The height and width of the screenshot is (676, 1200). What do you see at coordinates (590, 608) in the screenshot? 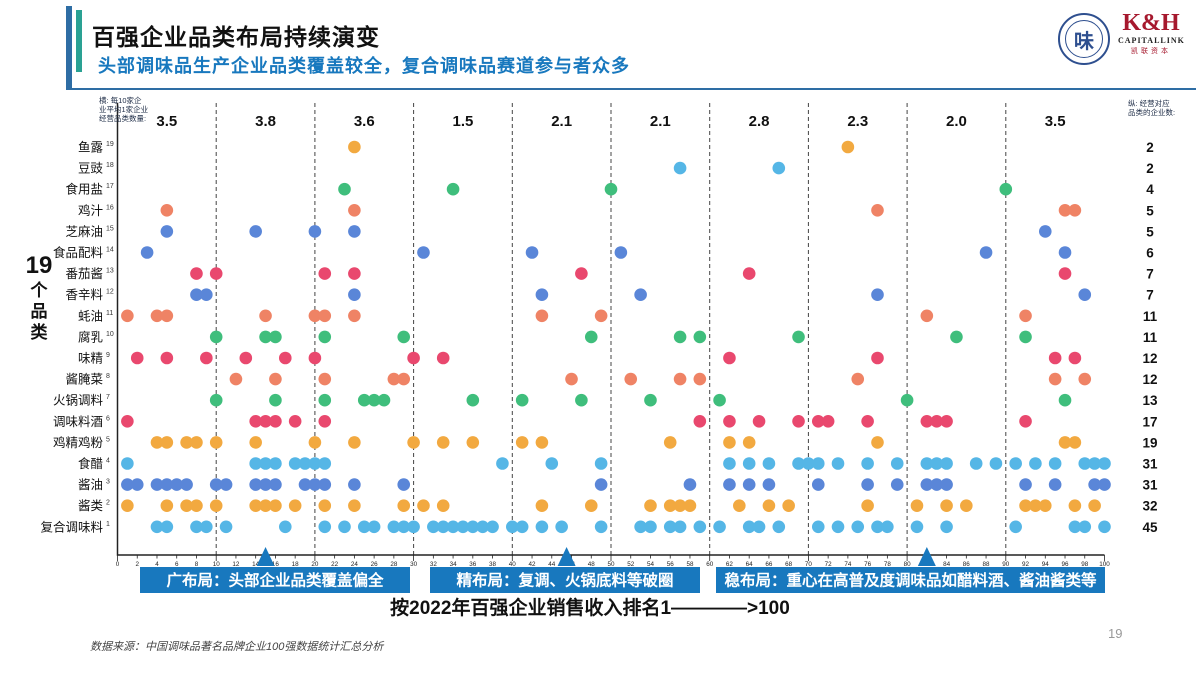
I see `x-axis-title: 按2022年百强企业销售收入排名1————>100` at bounding box center [590, 608].